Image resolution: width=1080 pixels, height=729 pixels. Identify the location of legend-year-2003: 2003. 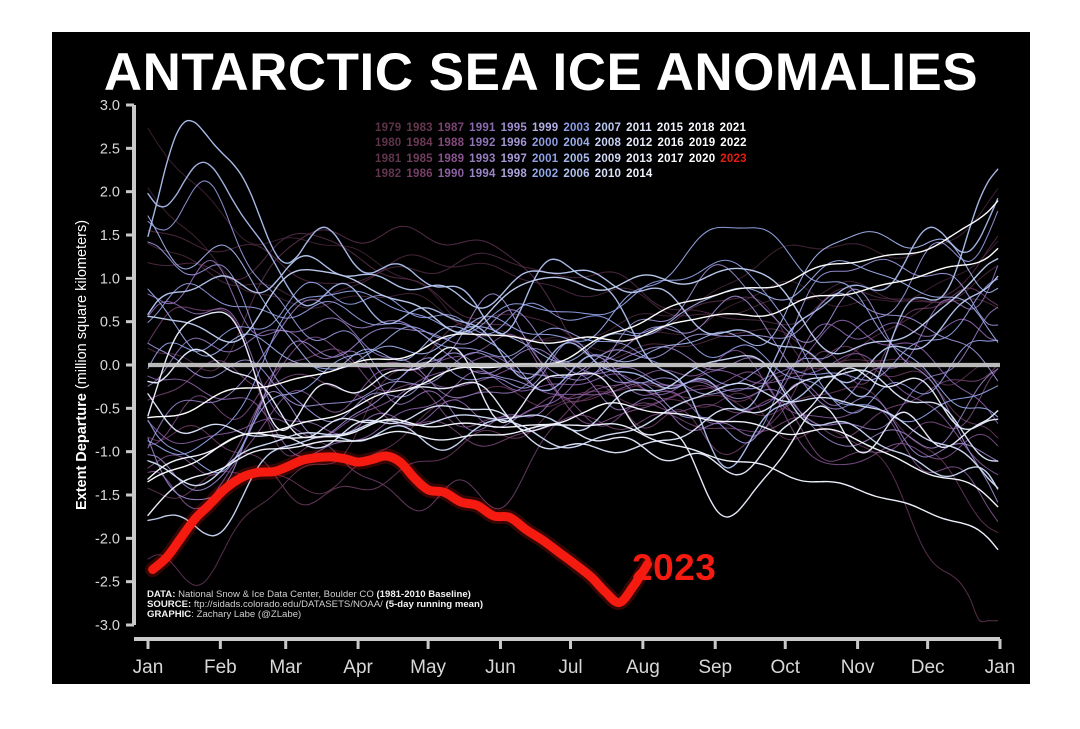
(576, 128).